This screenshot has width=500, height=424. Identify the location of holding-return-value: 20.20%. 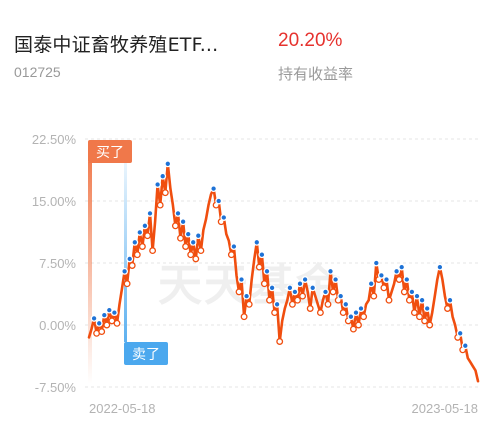
(310, 40).